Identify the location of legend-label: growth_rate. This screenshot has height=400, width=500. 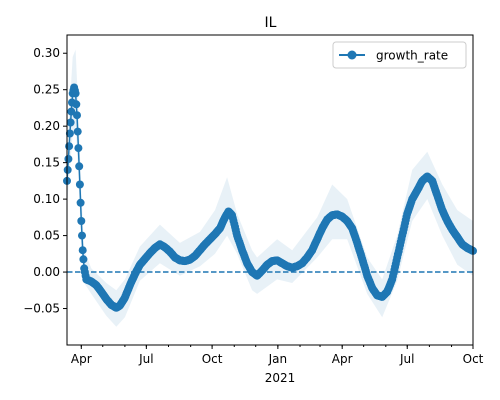
(412, 56).